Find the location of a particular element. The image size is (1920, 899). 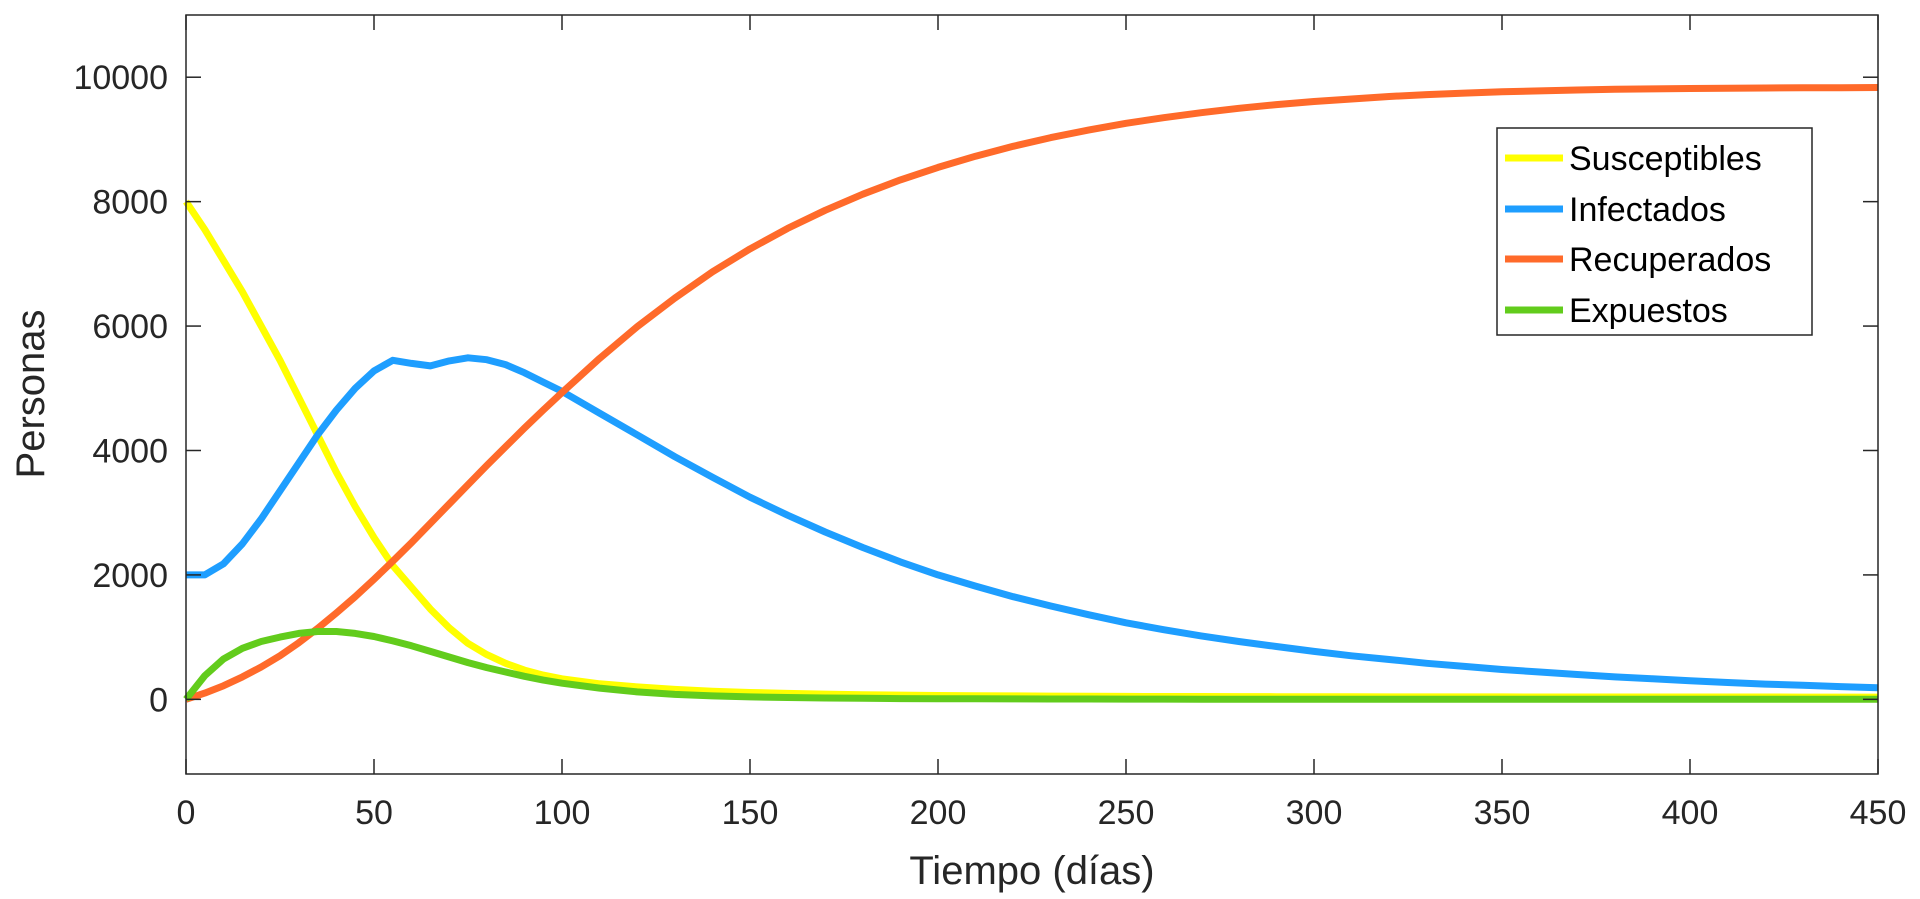

x-tick-label: 150 is located at coordinates (750, 813).